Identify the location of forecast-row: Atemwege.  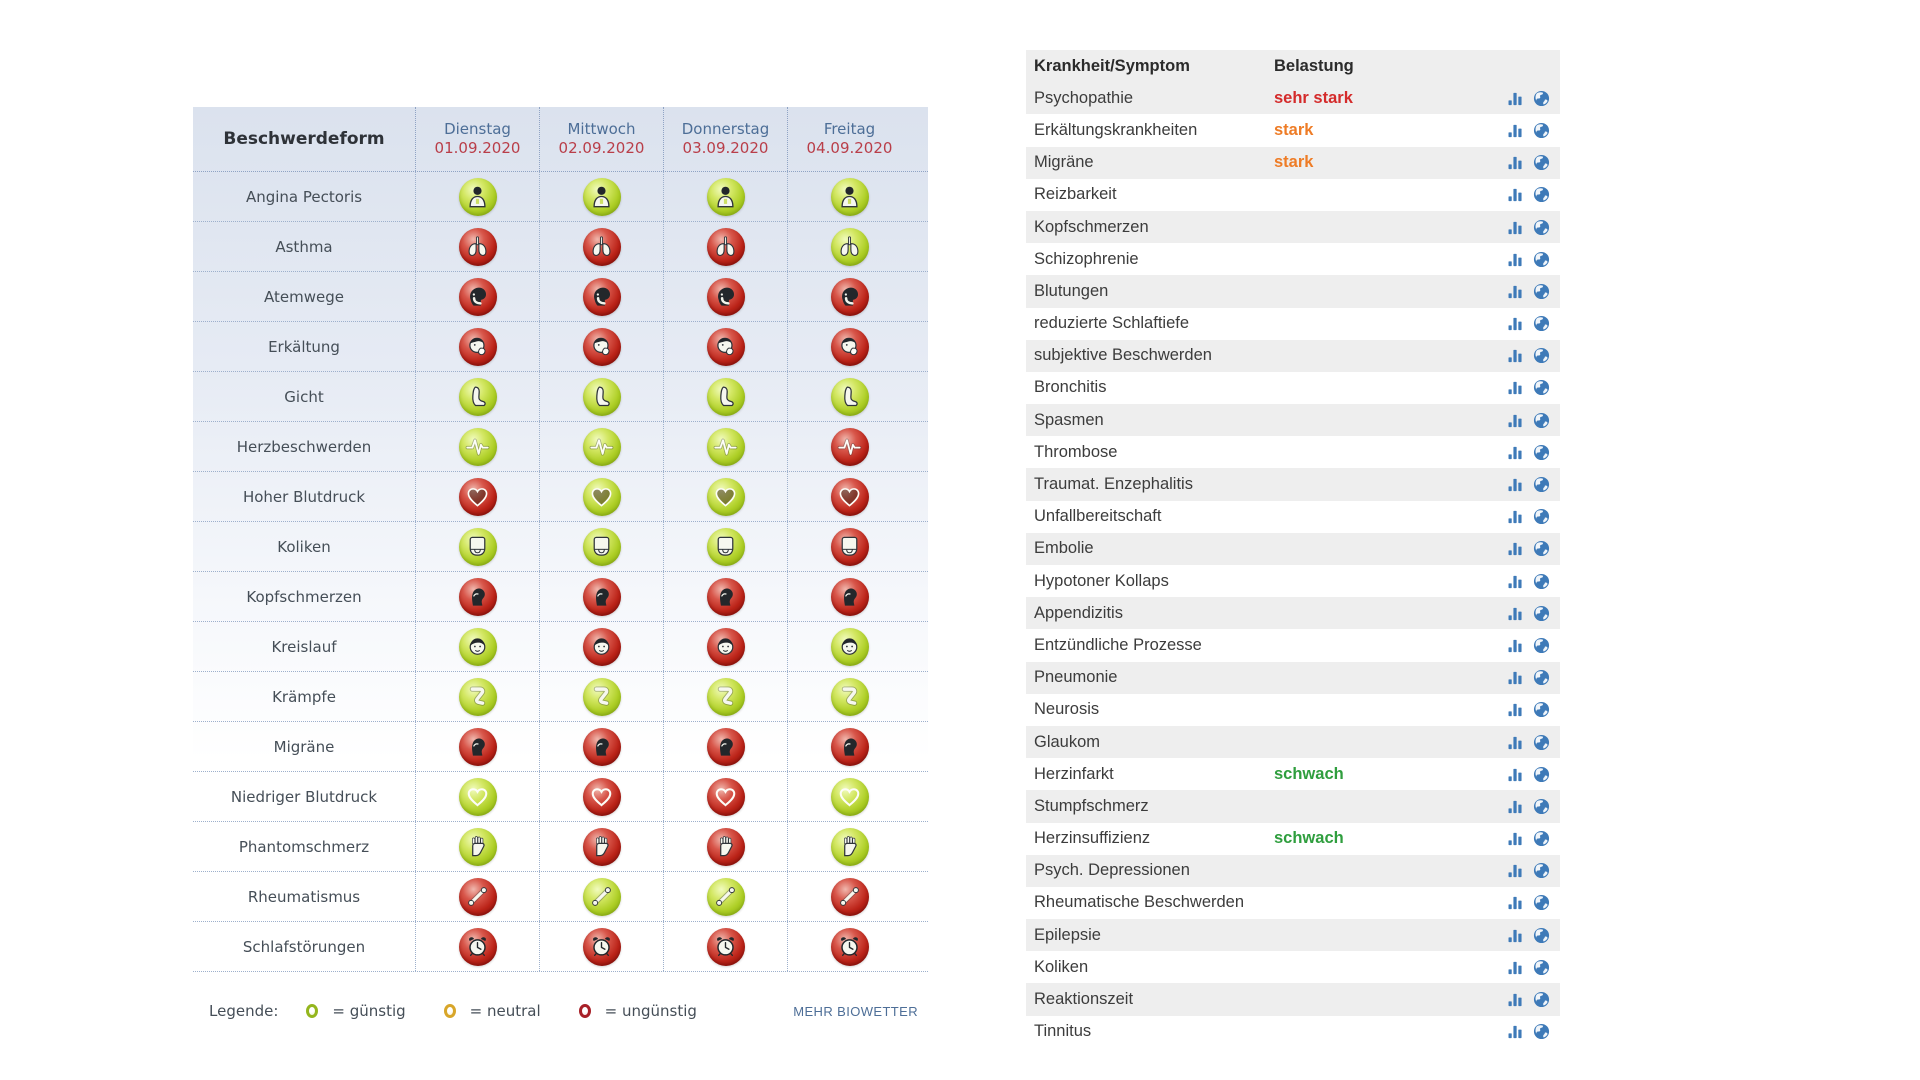
(560, 297).